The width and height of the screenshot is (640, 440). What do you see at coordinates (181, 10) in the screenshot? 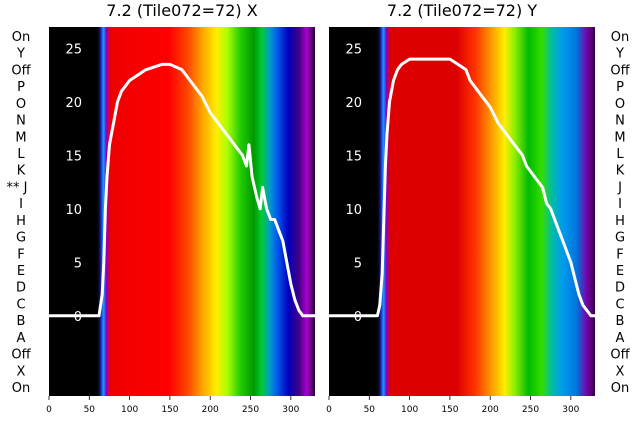
I see `chart-title: 7.2 (Tile072=72) X` at bounding box center [181, 10].